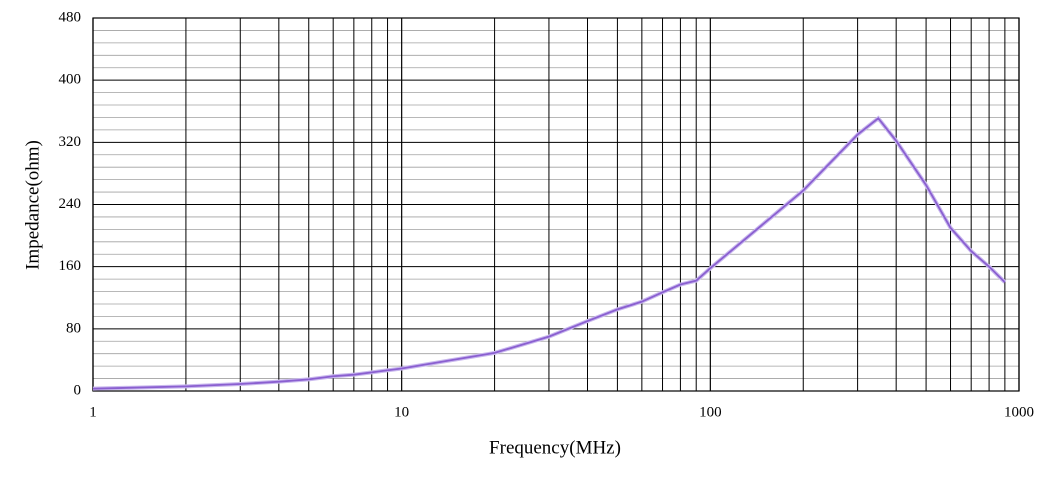  What do you see at coordinates (70, 80) in the screenshot?
I see `y-tick-label: 400` at bounding box center [70, 80].